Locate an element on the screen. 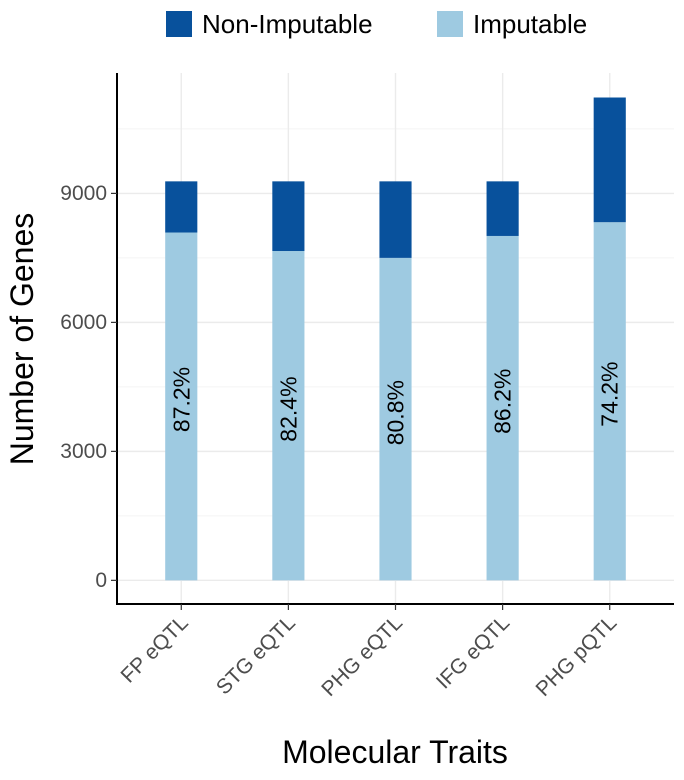  bar-label-3: 80.8% is located at coordinates (396, 412).